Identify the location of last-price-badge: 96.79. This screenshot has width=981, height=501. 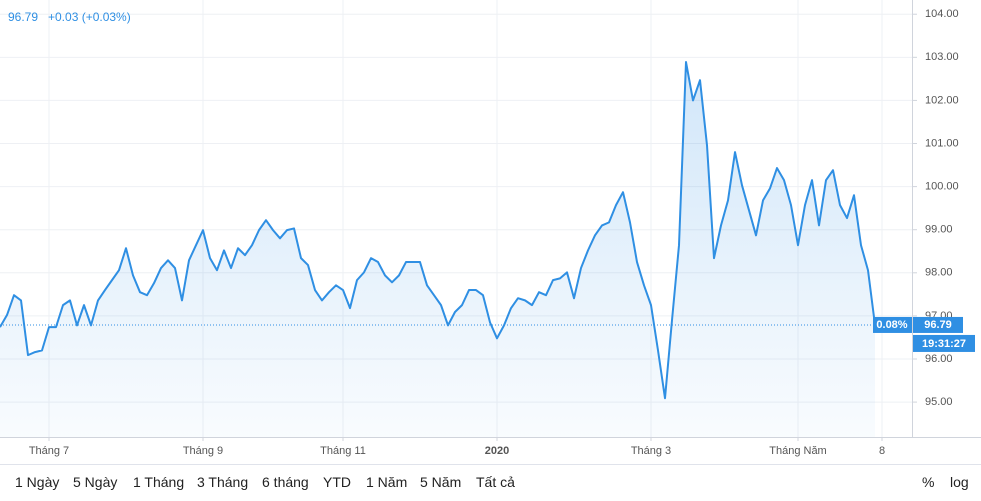
(938, 325).